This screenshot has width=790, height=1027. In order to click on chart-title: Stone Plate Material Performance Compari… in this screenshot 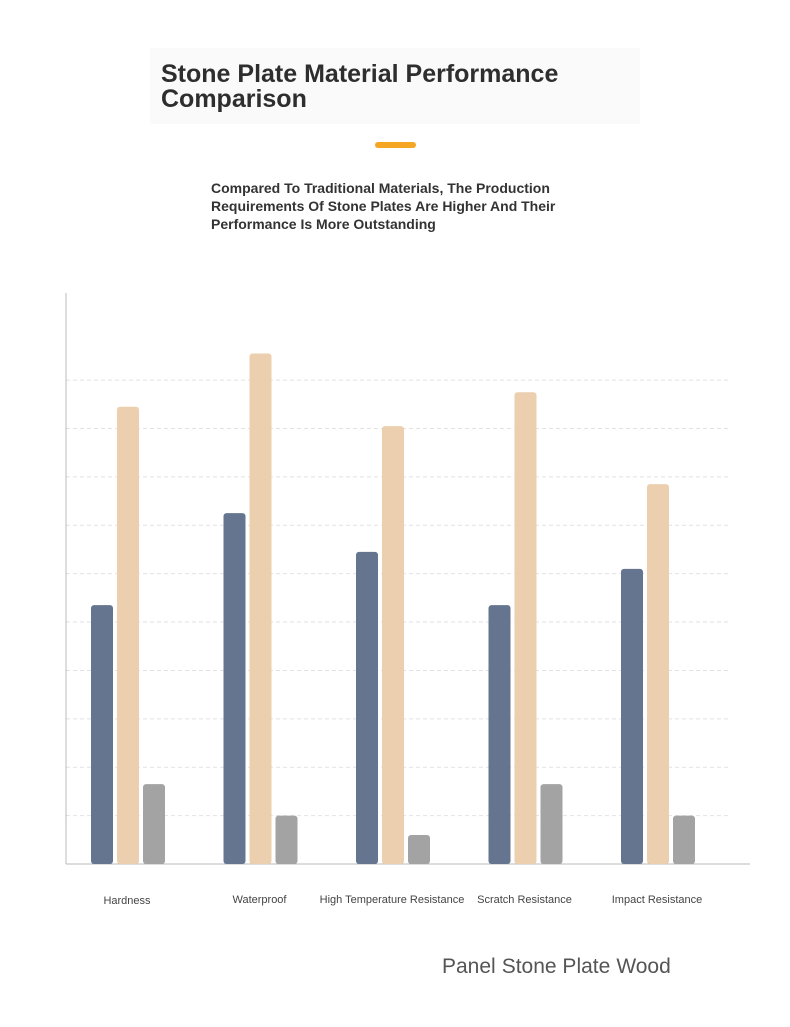, I will do `click(360, 86)`.